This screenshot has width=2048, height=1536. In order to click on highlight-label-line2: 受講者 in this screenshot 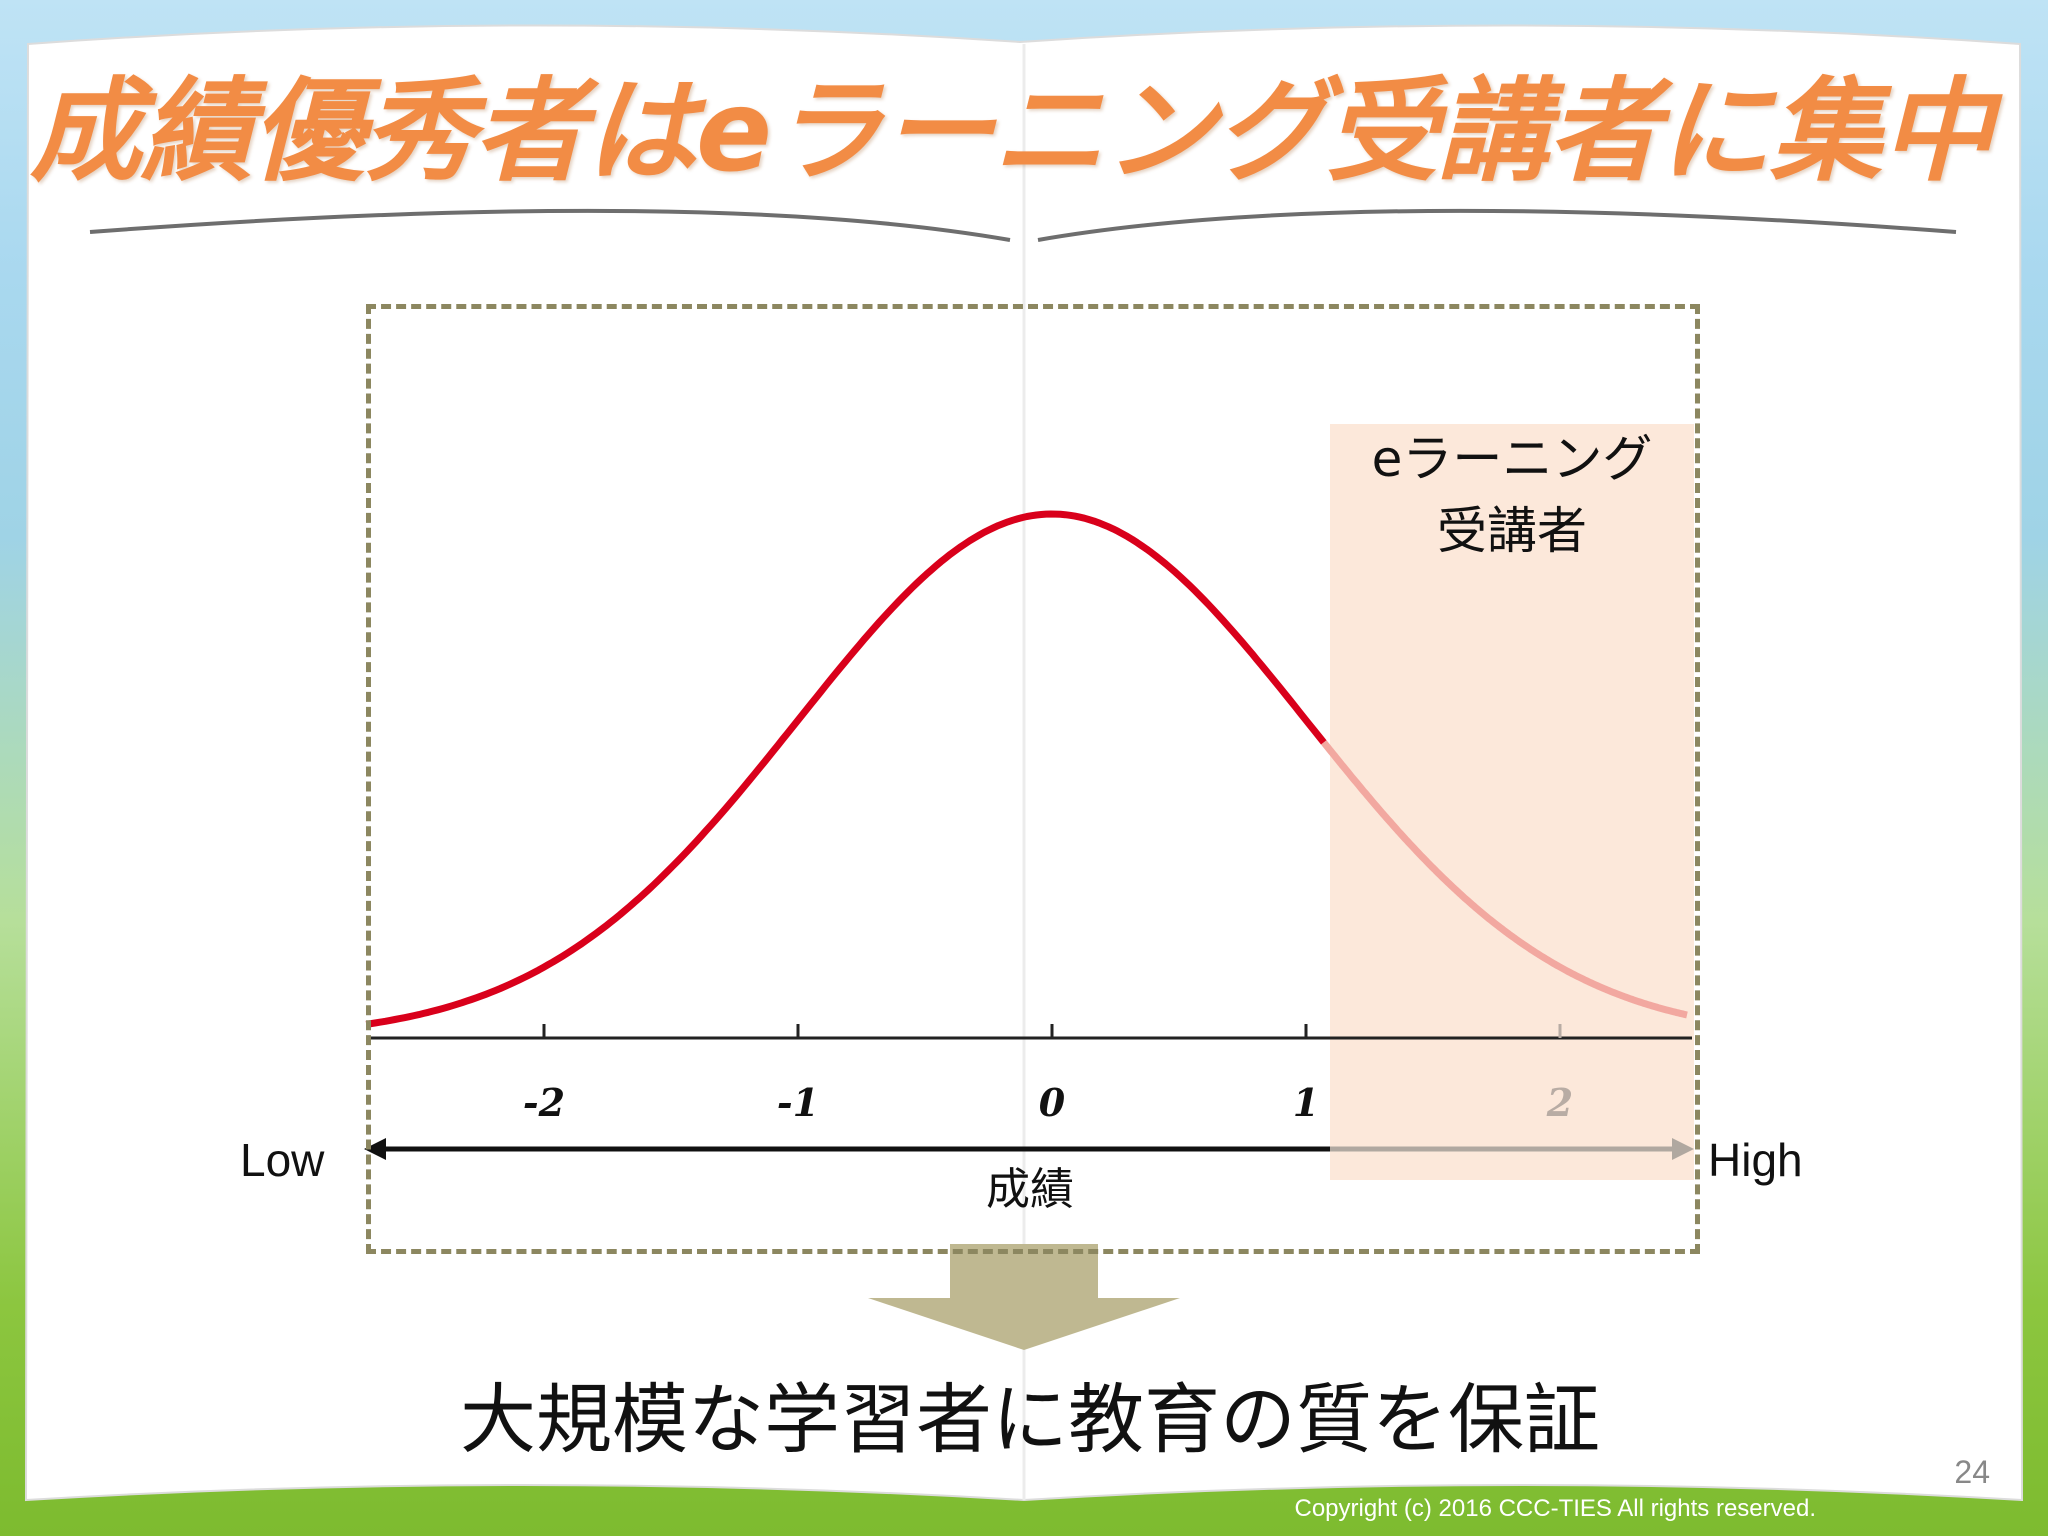, I will do `click(1512, 531)`.